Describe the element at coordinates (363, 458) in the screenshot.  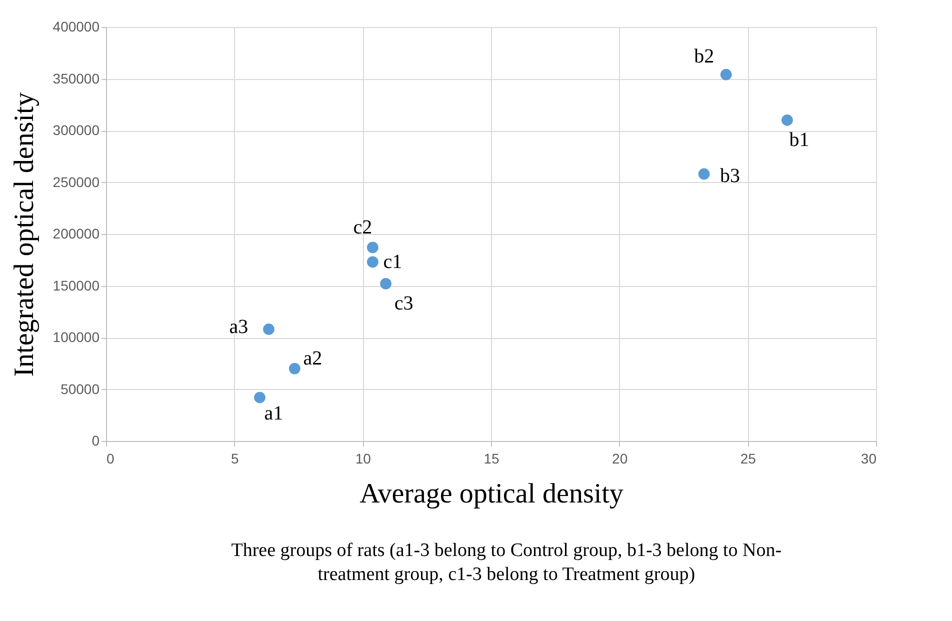
I see `x-tick-label: 10` at that location.